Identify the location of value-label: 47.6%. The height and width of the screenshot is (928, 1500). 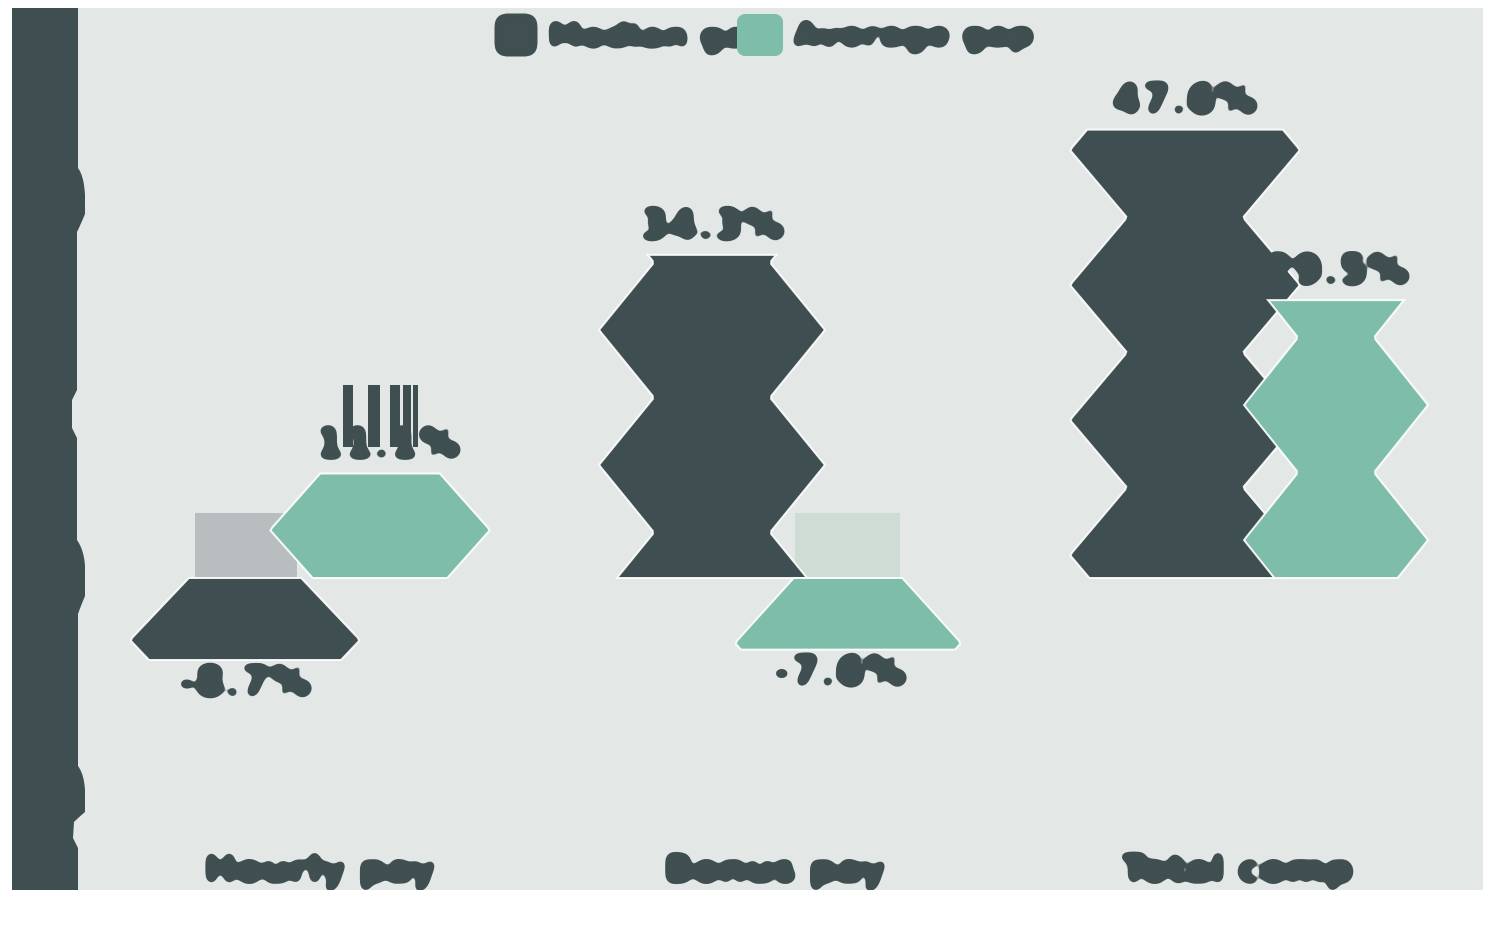
(1185, 99).